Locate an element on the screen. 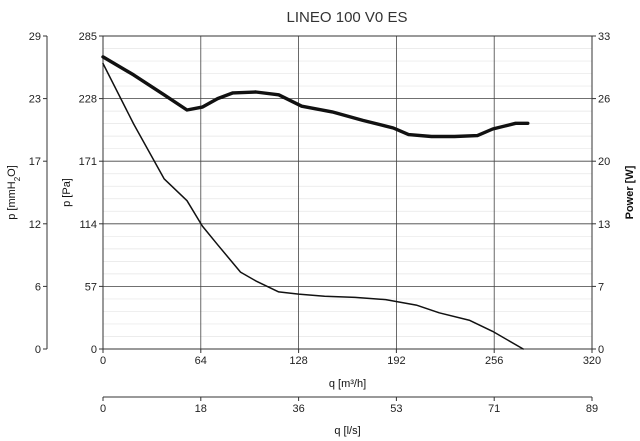 This screenshot has height=441, width=640. y-inner-tick-label: 0 is located at coordinates (94, 350).